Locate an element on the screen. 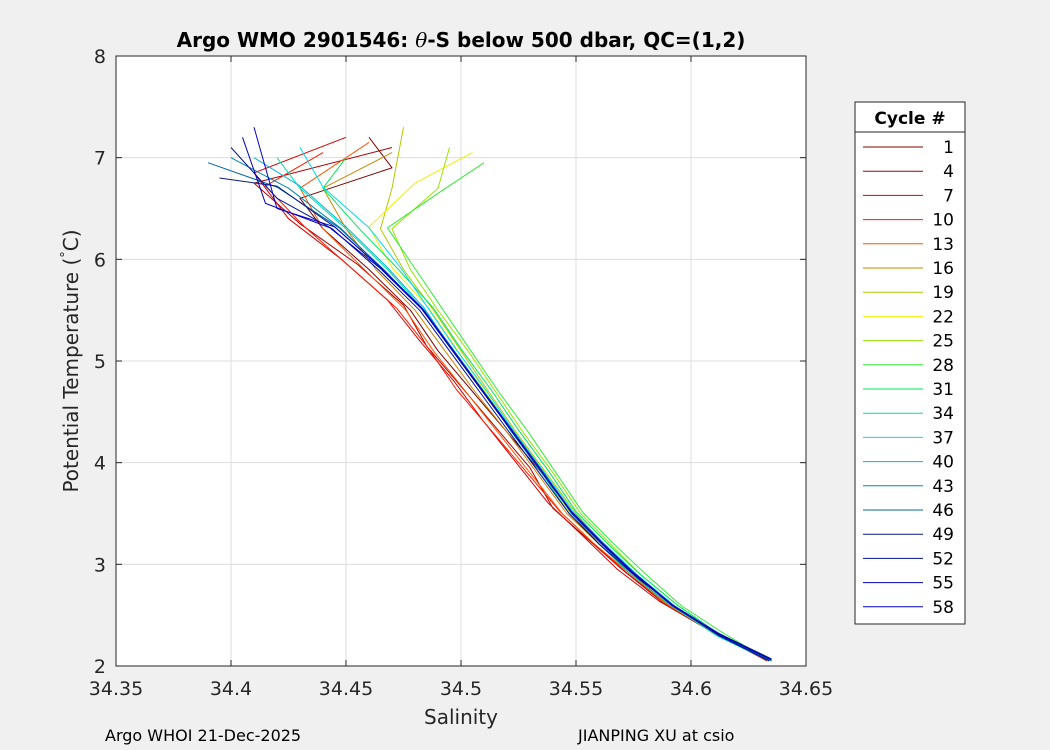  y-label-main: Potential Temperature ( is located at coordinates (71, 375).